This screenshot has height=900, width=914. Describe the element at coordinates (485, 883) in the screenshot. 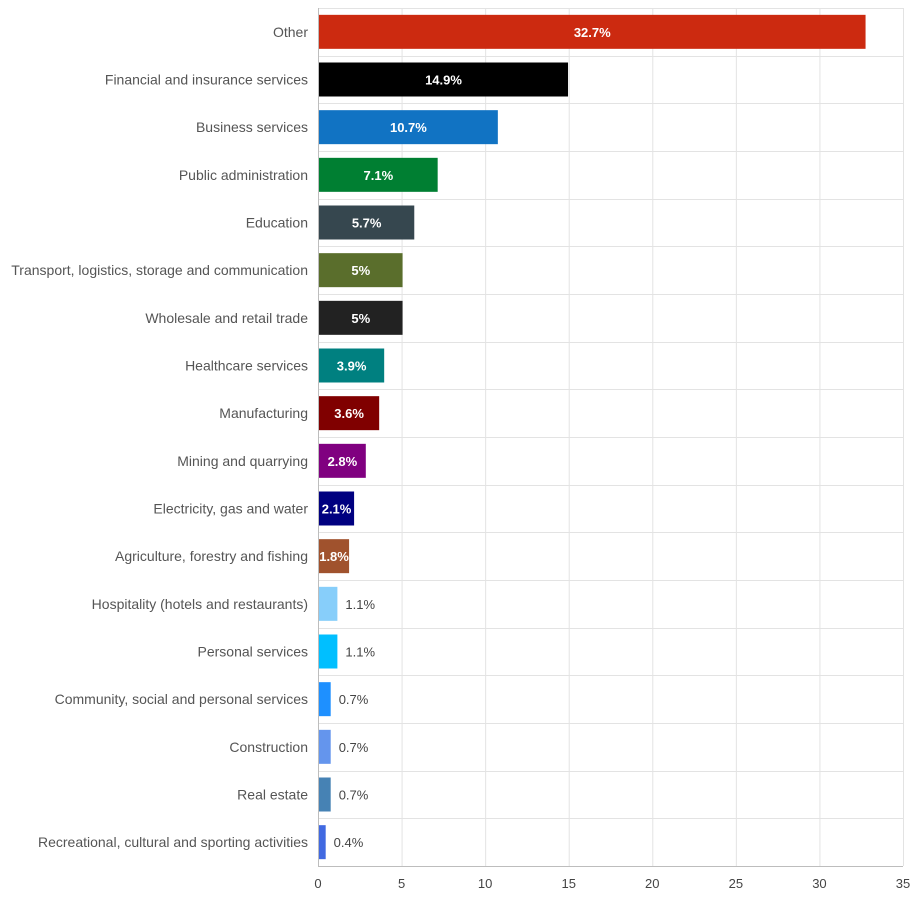

I see `x-tick-label: 10` at that location.